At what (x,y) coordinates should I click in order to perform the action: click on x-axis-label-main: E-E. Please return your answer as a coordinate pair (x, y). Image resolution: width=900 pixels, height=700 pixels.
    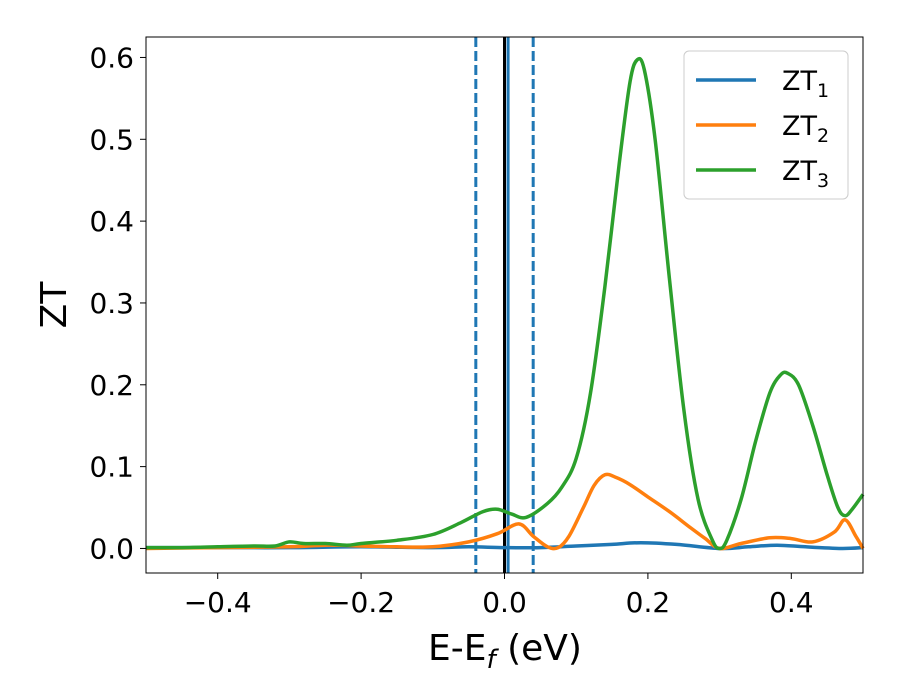
    Looking at the image, I should click on (457, 648).